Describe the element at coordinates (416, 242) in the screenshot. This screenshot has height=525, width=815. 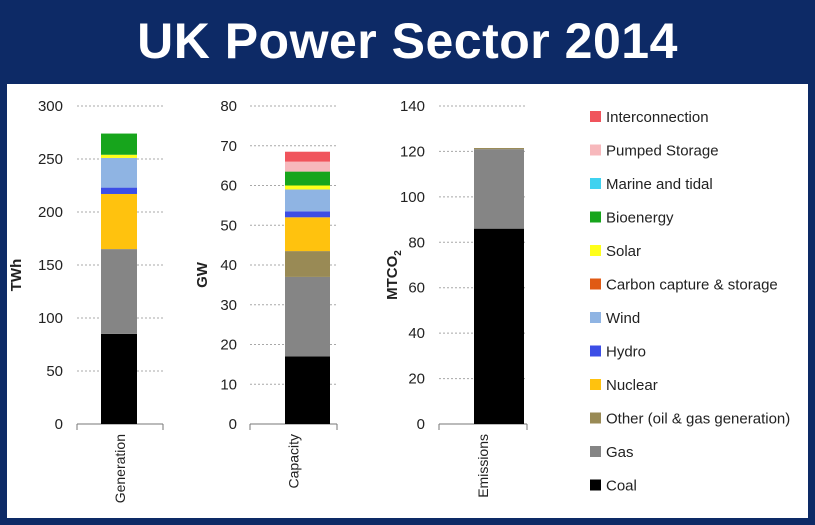
I see `emissions-tick-label: 80` at that location.